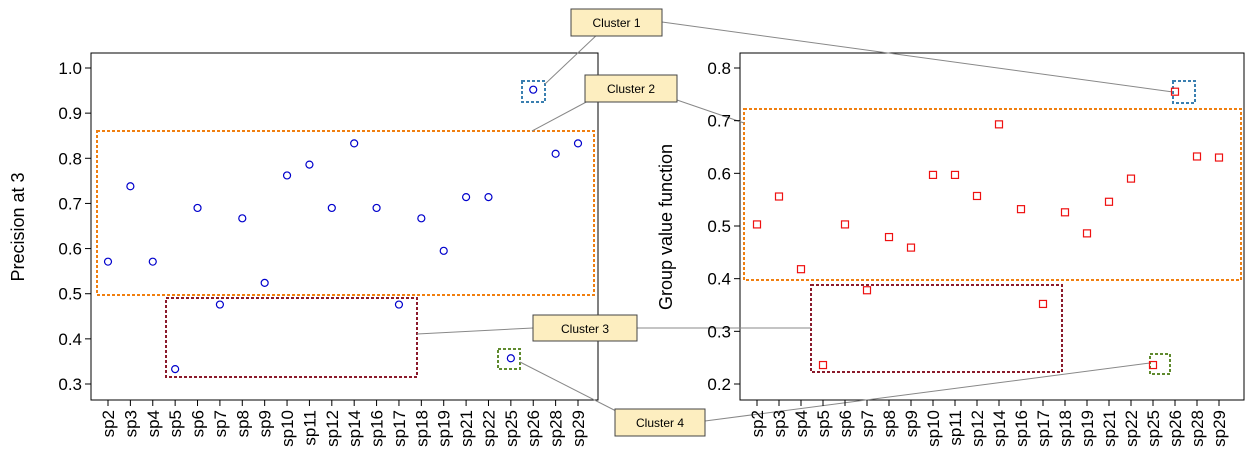  I want to click on group-value-x-tick-label: sp6, so click(845, 423).